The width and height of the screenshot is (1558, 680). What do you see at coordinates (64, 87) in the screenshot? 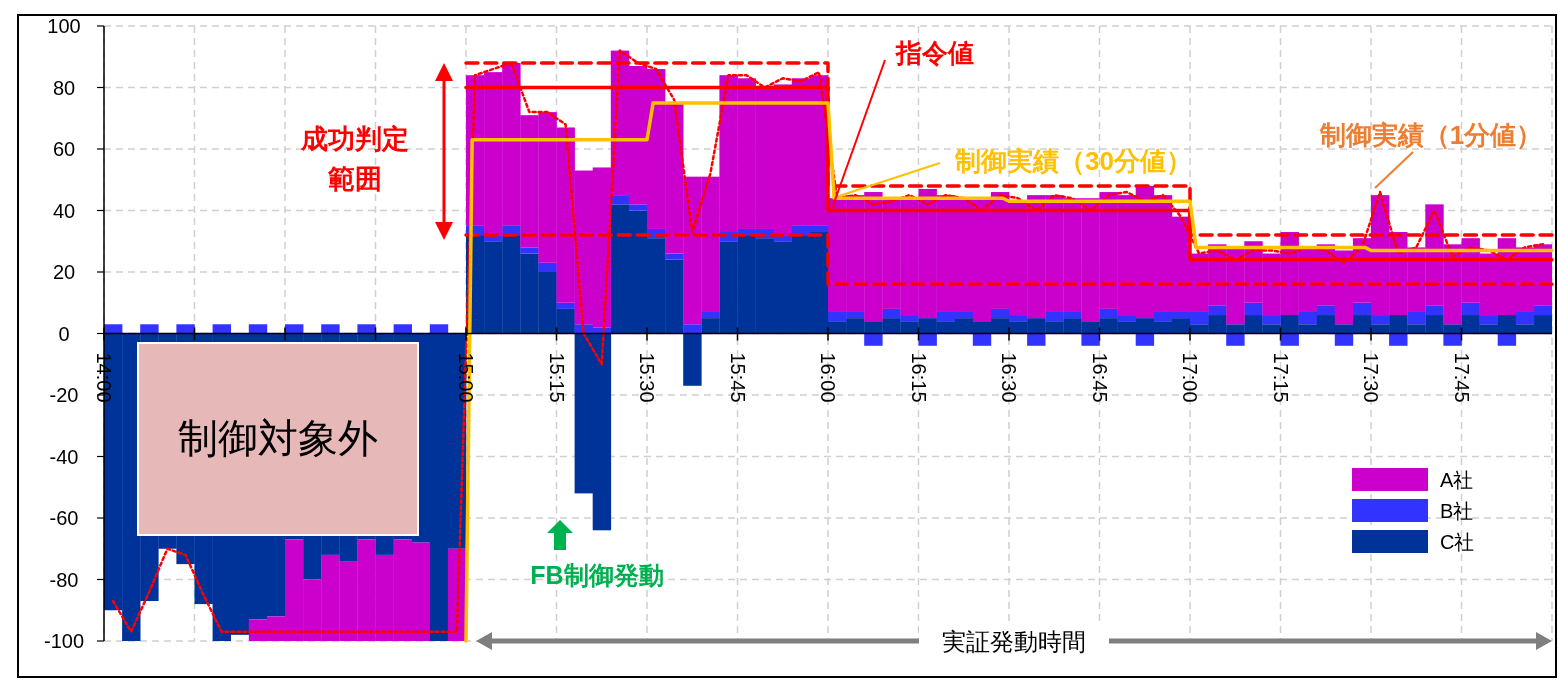
I see `y-tick-label: 80` at bounding box center [64, 87].